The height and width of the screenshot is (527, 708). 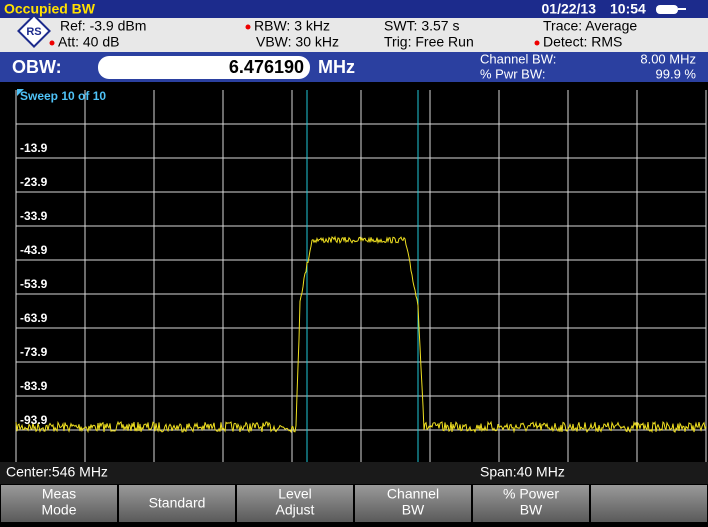 I want to click on sweep-time: SWT: 3.57 s, so click(x=421, y=26).